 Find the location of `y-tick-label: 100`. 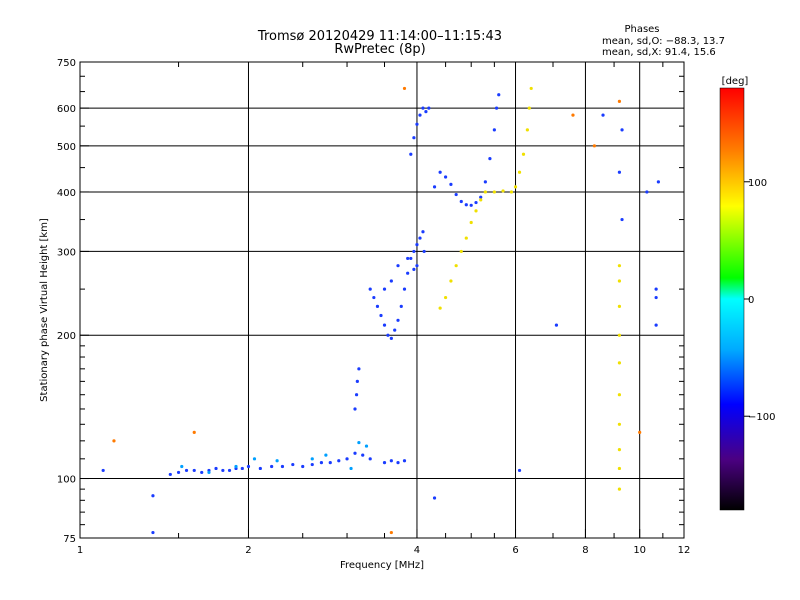

y-tick-label: 100 is located at coordinates (66, 480).